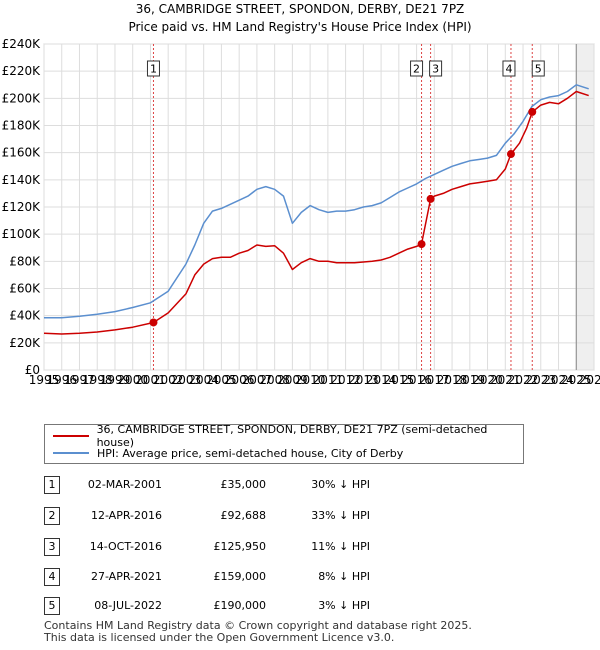  I want to click on table-row: 3 14-OCT-2016 £125,950 11% ↓ HPI, so click(300, 548).